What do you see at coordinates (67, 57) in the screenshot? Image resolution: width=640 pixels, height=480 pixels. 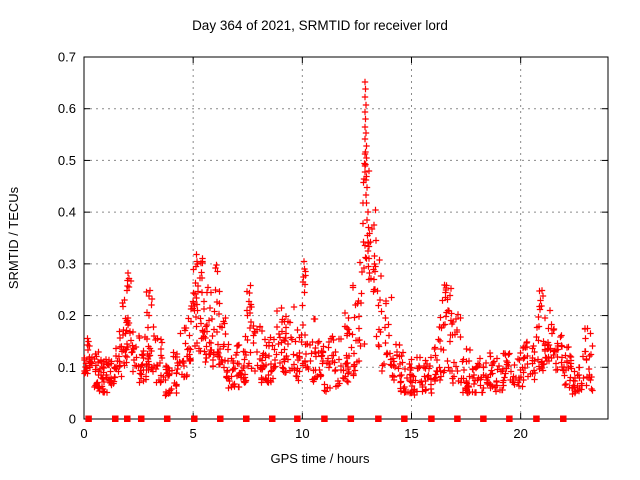 I see `y-tick-label: 0.7` at bounding box center [67, 57].